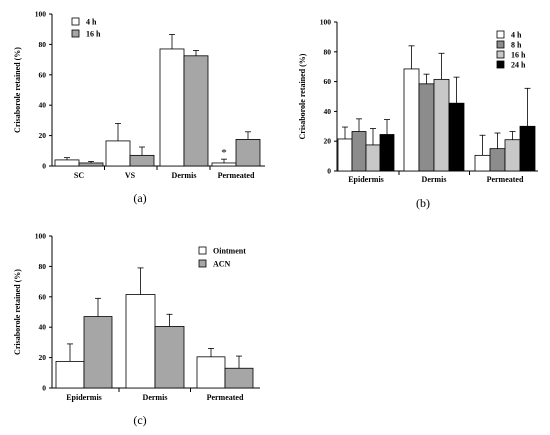 Image resolution: width=550 pixels, height=435 pixels. What do you see at coordinates (423, 203) in the screenshot?
I see `panel-label: (b)` at bounding box center [423, 203].